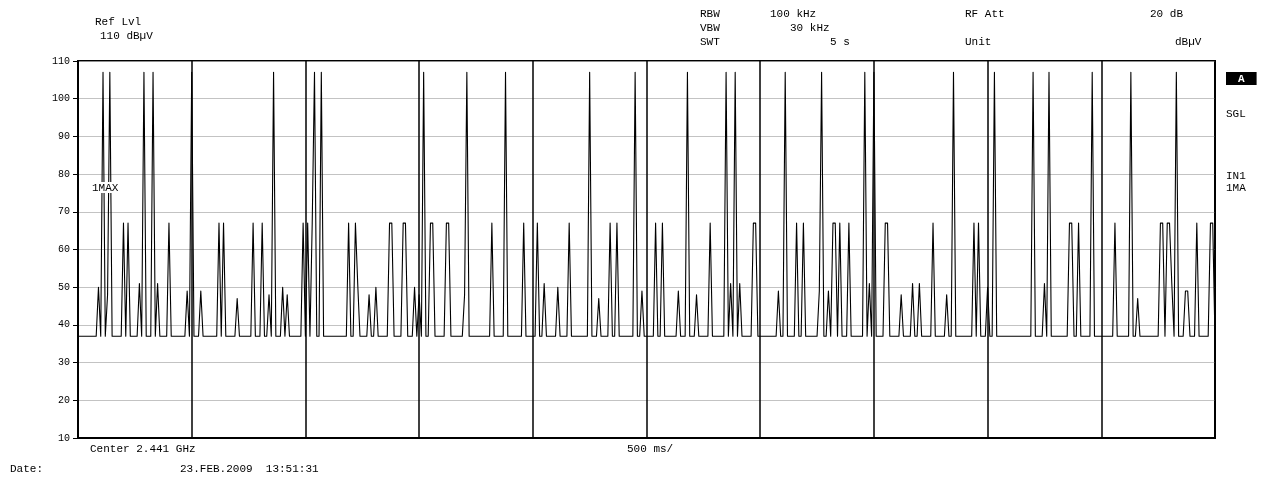 The image size is (1268, 478). I want to click on text: SGL, so click(1236, 113).